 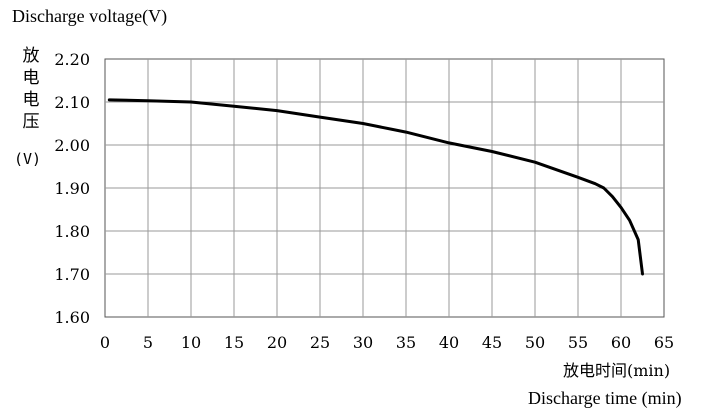 I want to click on chart-title: Discharge voltage(V), so click(x=90, y=16).